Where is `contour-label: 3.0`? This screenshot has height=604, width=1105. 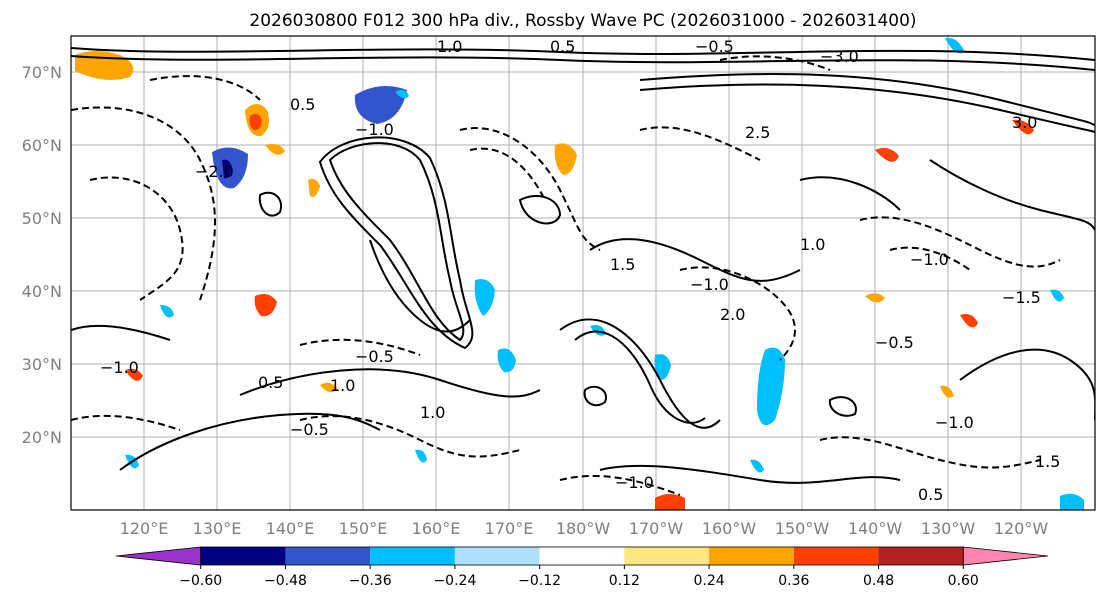 contour-label: 3.0 is located at coordinates (1024, 122).